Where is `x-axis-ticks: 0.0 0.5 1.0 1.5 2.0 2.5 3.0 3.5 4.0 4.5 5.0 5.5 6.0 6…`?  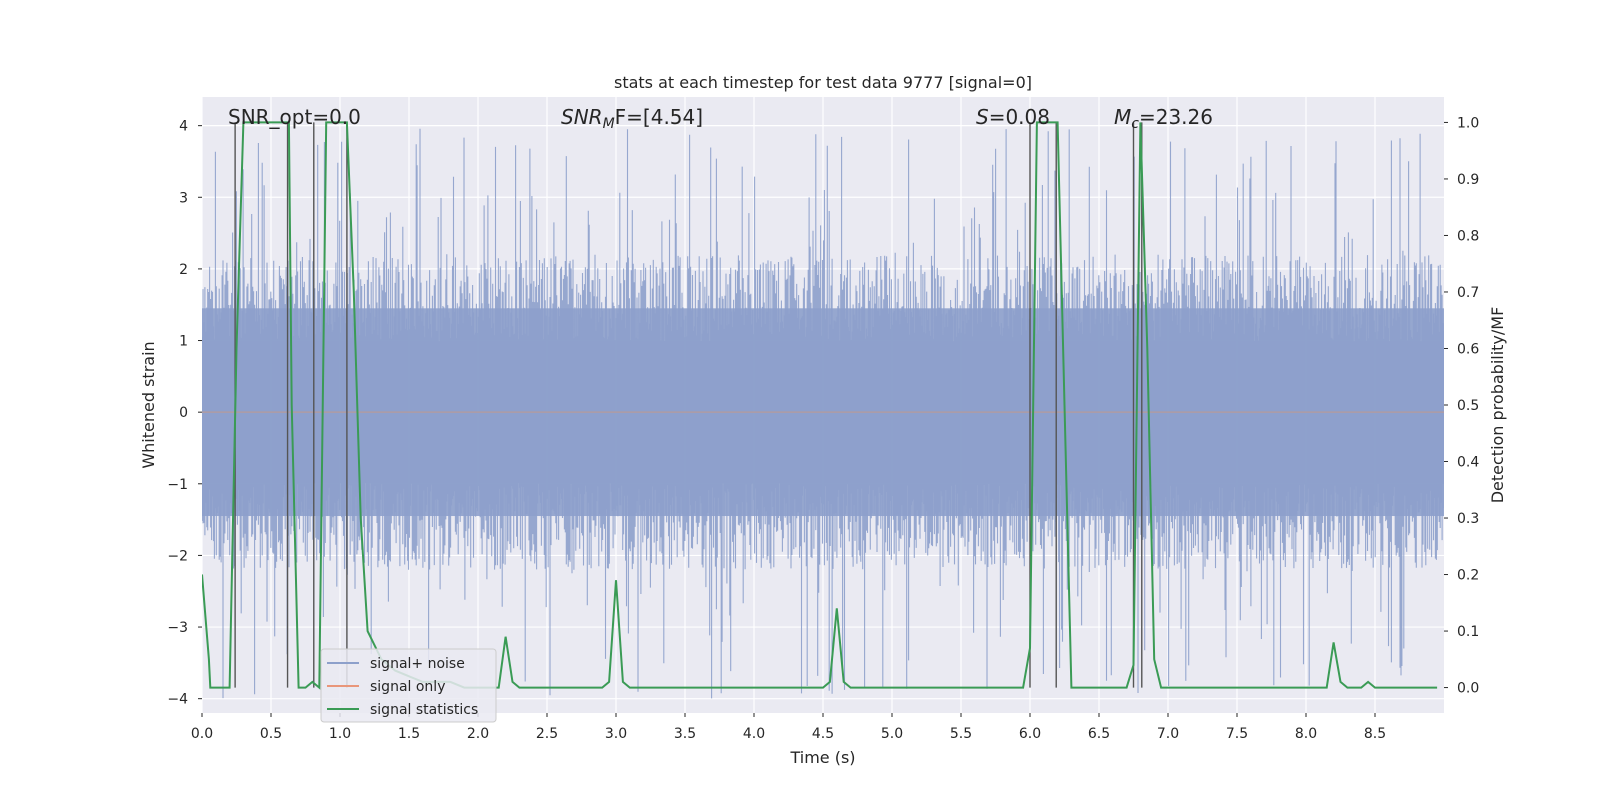
x-axis-ticks: 0.0 0.5 1.0 1.5 2.0 2.5 3.0 3.5 4.0 4.5 5.0 5.5 6.0 6… is located at coordinates (788, 727).